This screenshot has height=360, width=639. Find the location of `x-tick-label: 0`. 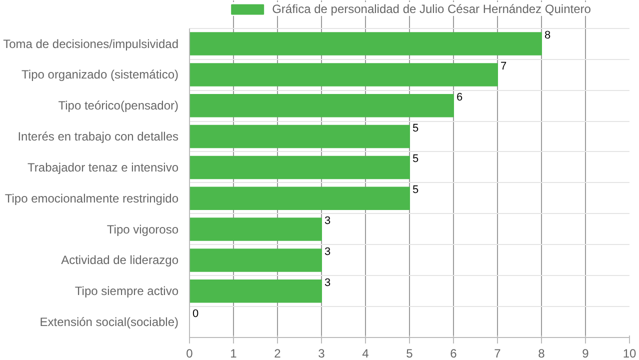

x-tick-label: 0 is located at coordinates (190, 353).